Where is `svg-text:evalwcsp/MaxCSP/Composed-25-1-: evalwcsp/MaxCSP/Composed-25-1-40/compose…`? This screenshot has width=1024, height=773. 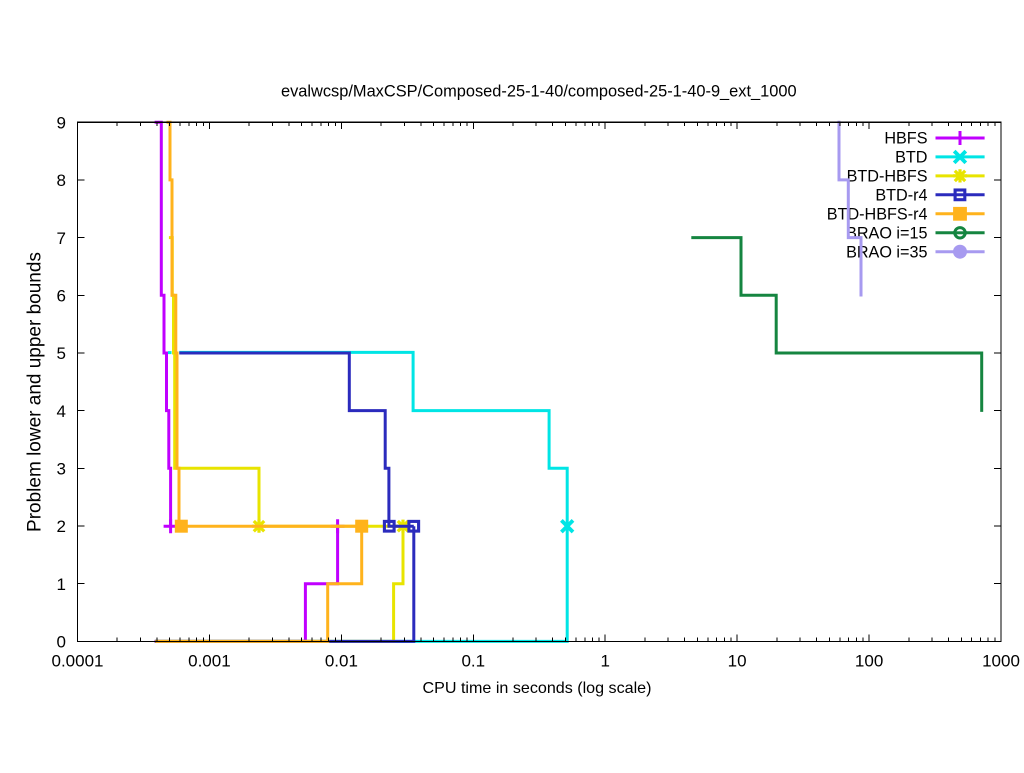
svg-text:evalwcsp/MaxCSP/Composed-25-1-: evalwcsp/MaxCSP/Composed-25-1-40/compose… is located at coordinates (539, 92).